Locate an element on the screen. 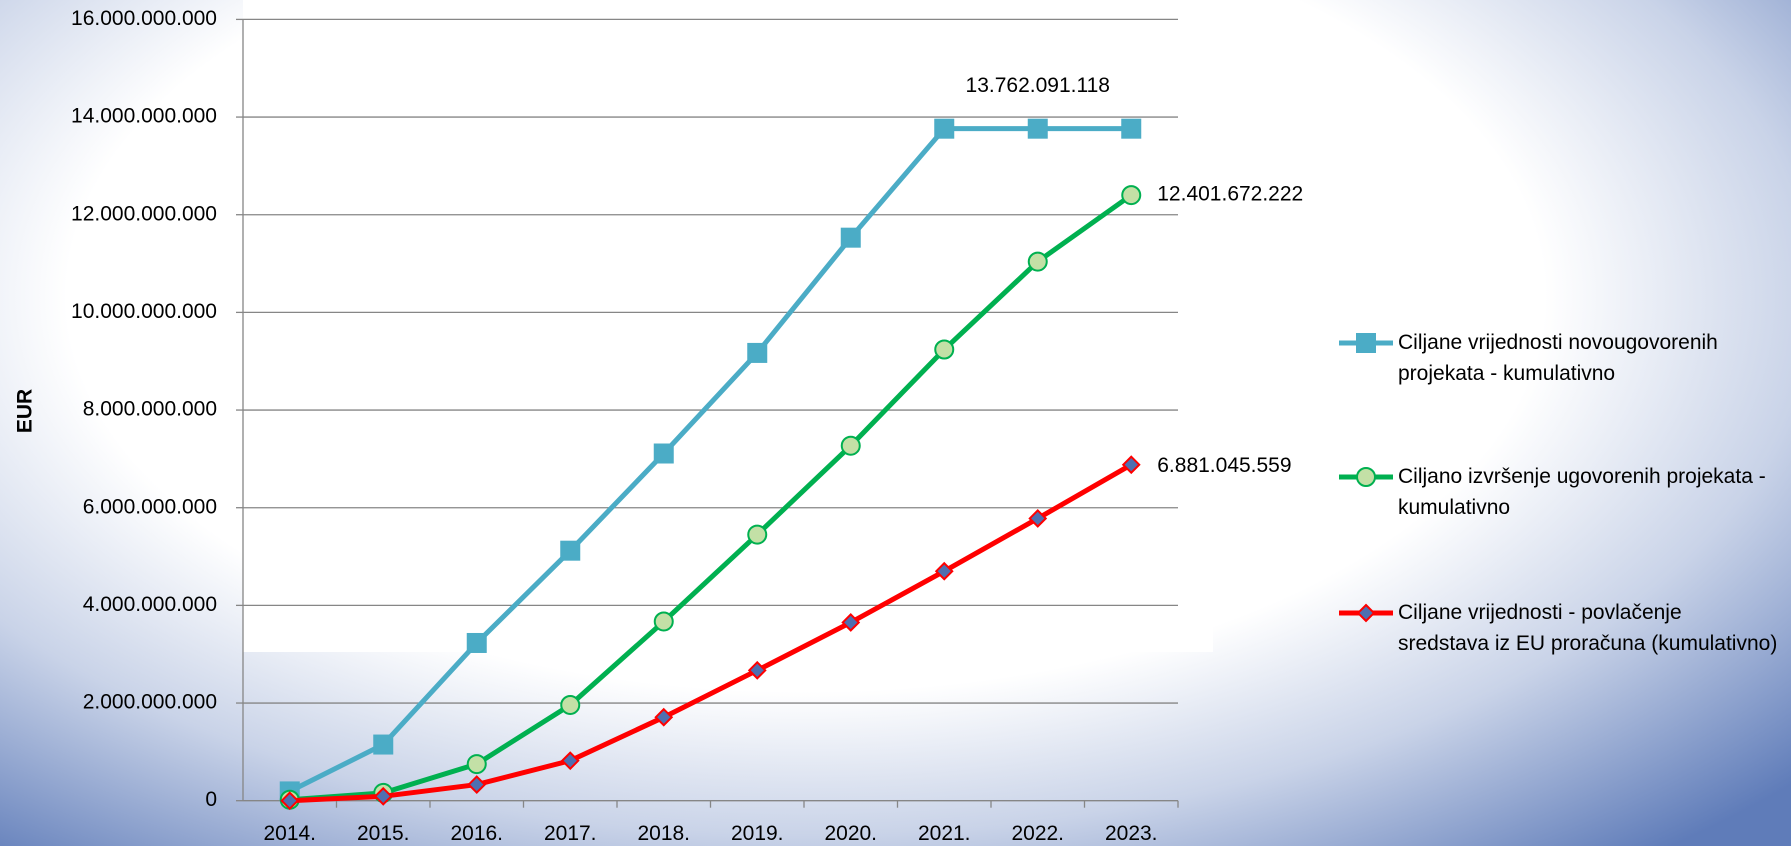  y-tick-label: 0 is located at coordinates (211, 799).